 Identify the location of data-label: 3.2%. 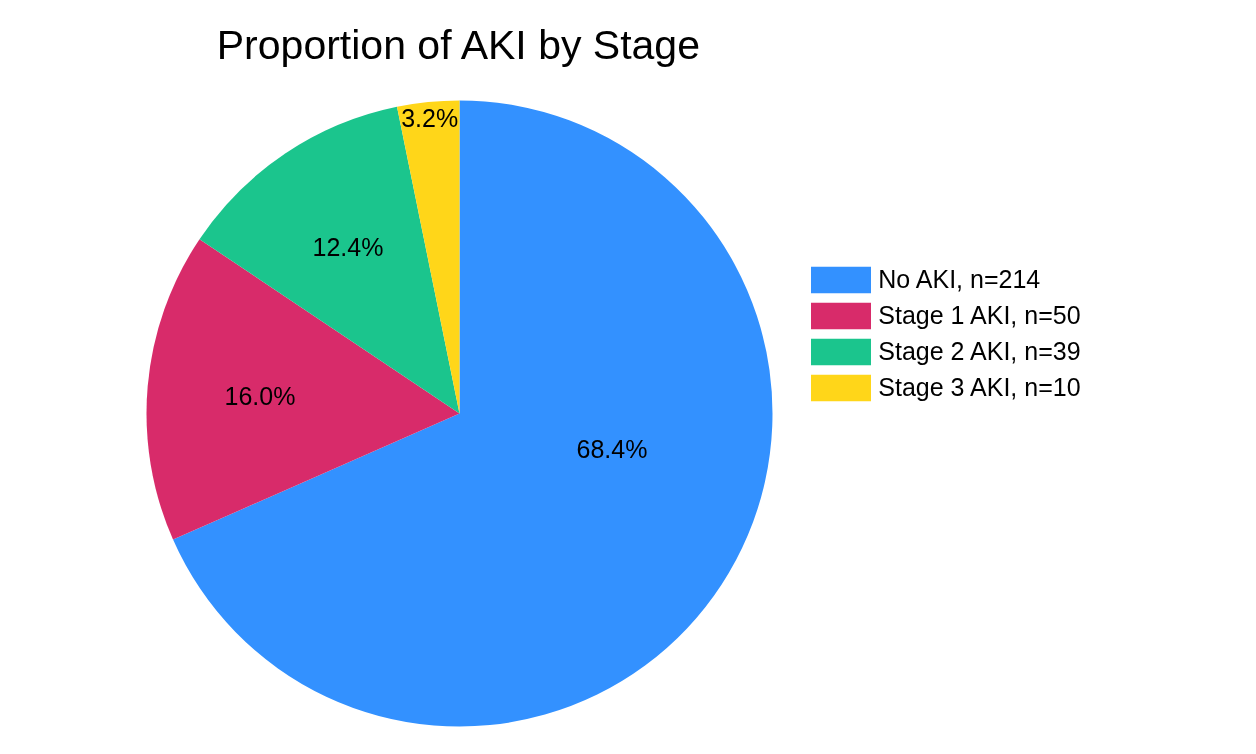
(430, 117).